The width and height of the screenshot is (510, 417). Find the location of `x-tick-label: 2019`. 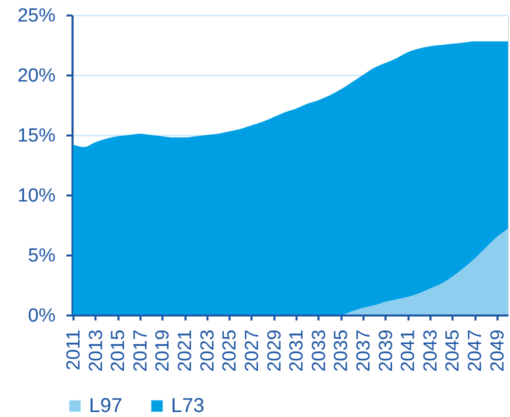

x-tick-label: 2019 is located at coordinates (163, 351).